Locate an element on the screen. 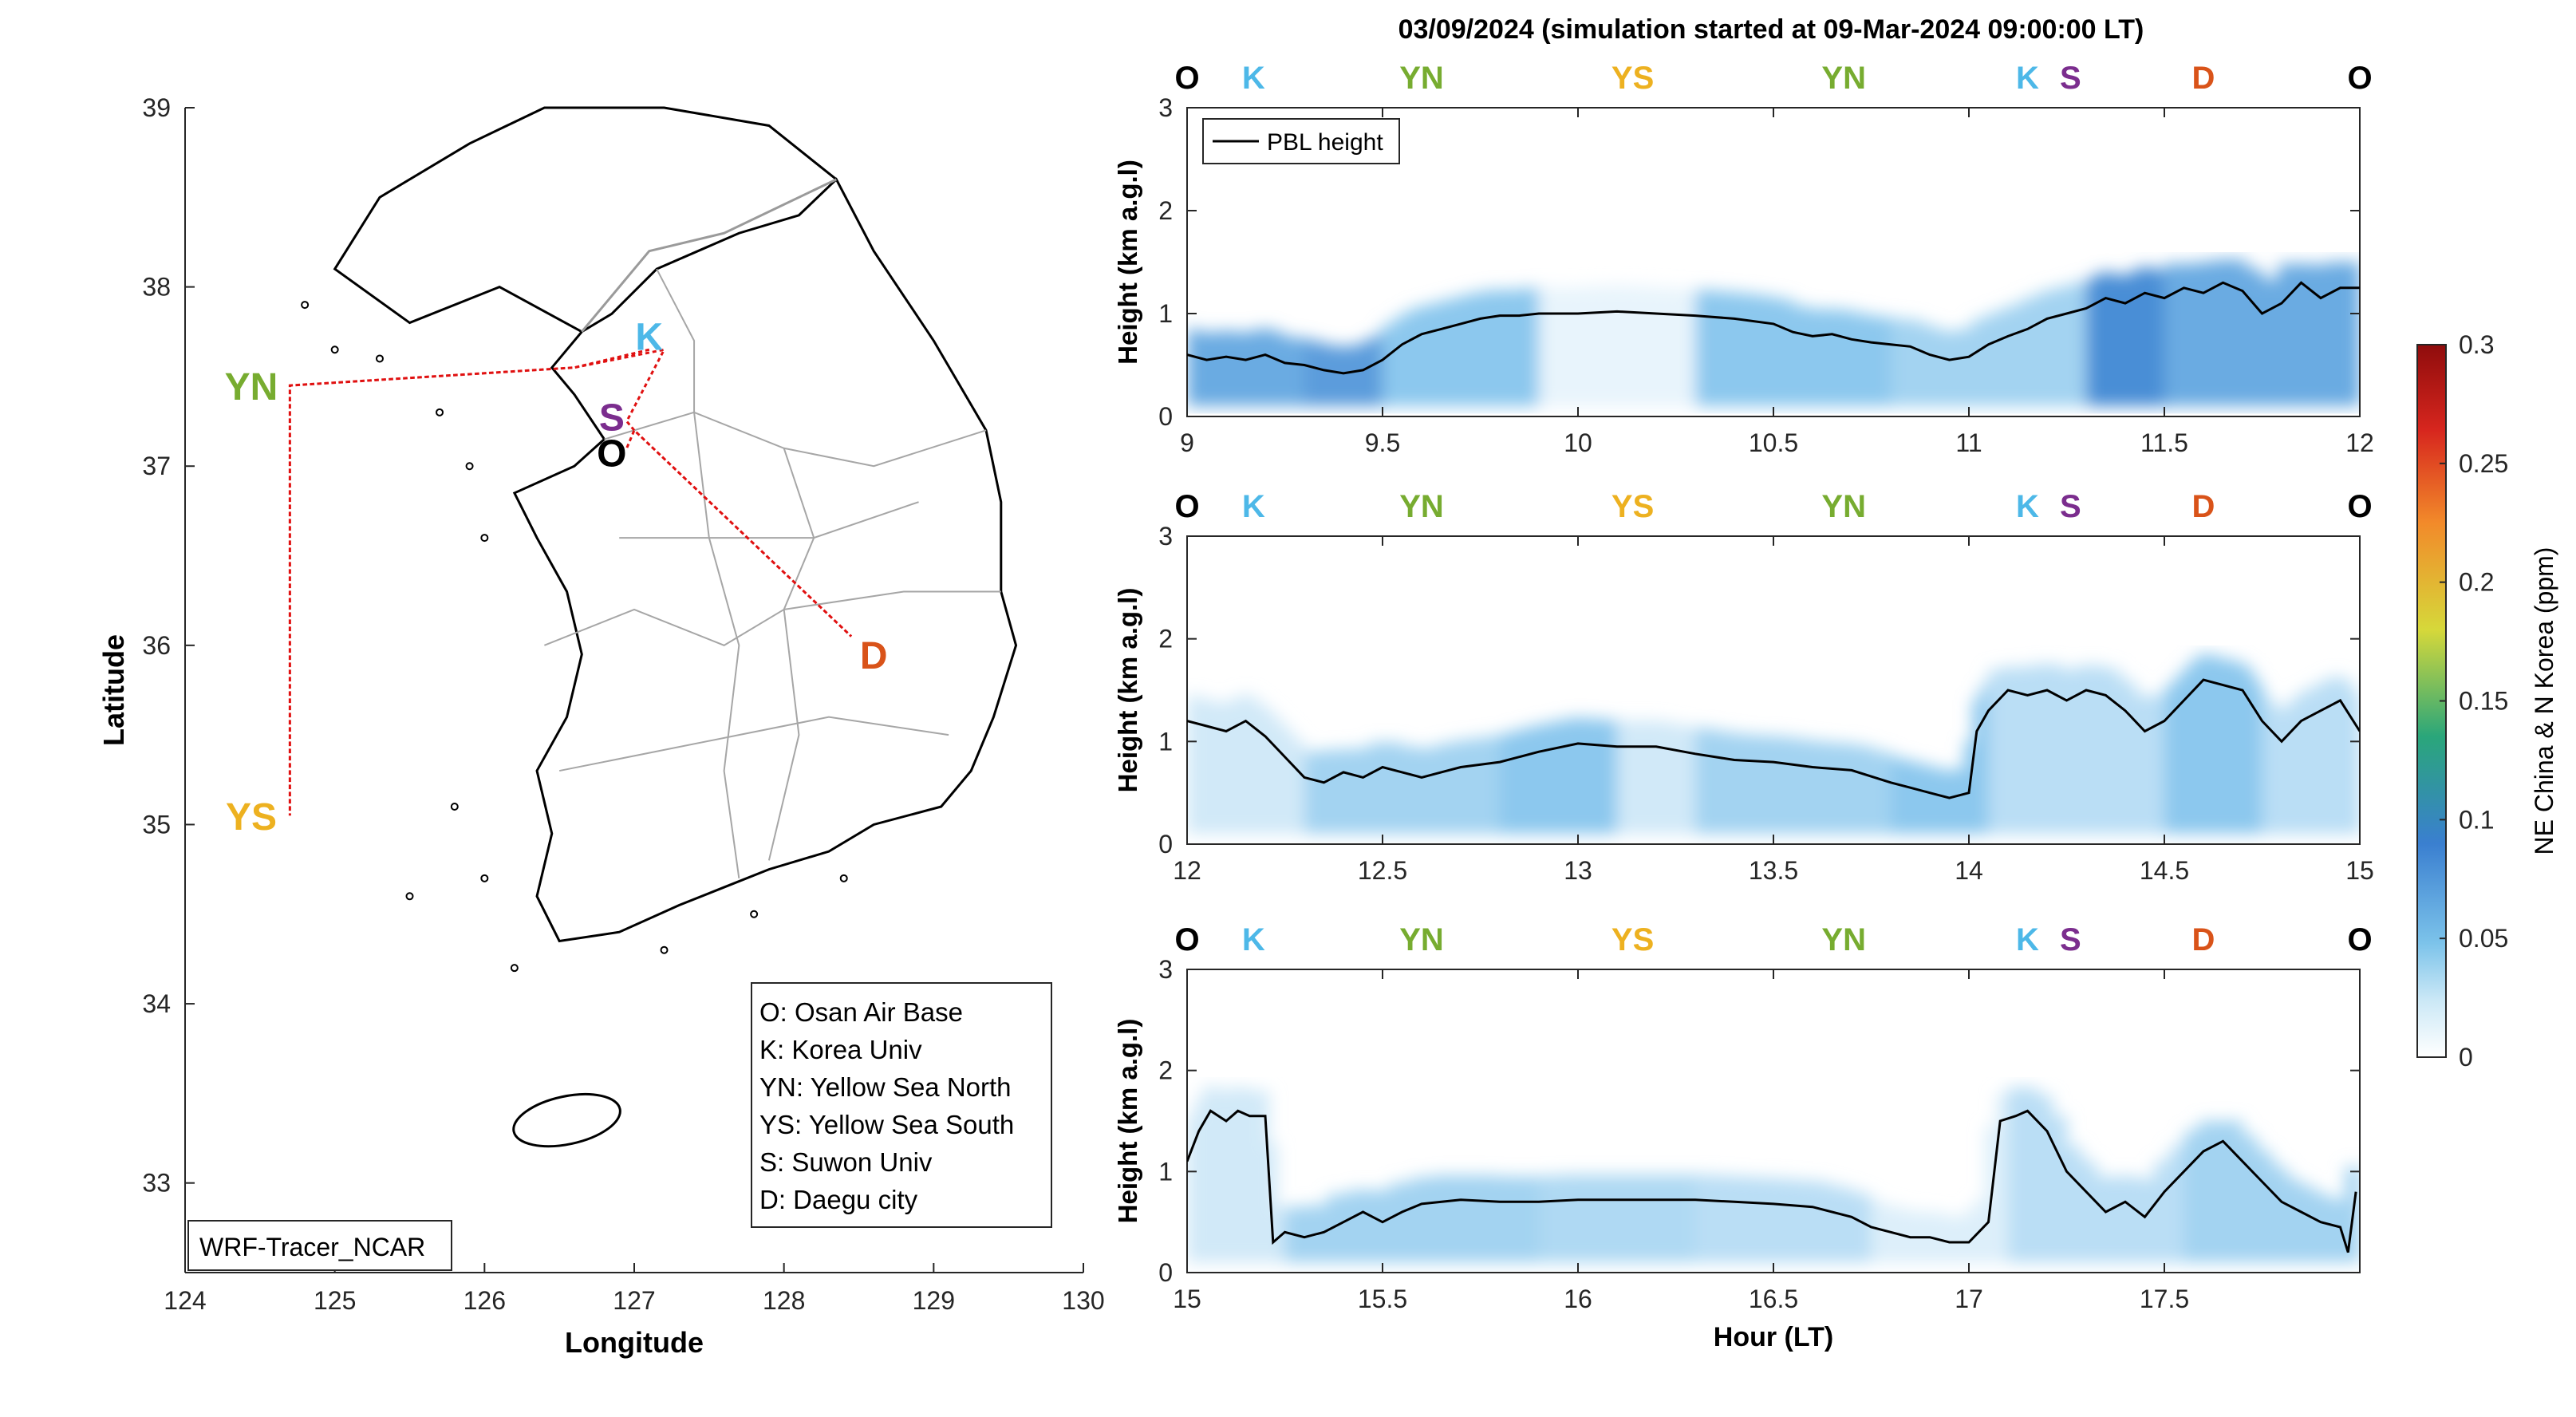 Image resolution: width=2576 pixels, height=1417 pixels. y-tick-label: 1 is located at coordinates (1165, 1171).